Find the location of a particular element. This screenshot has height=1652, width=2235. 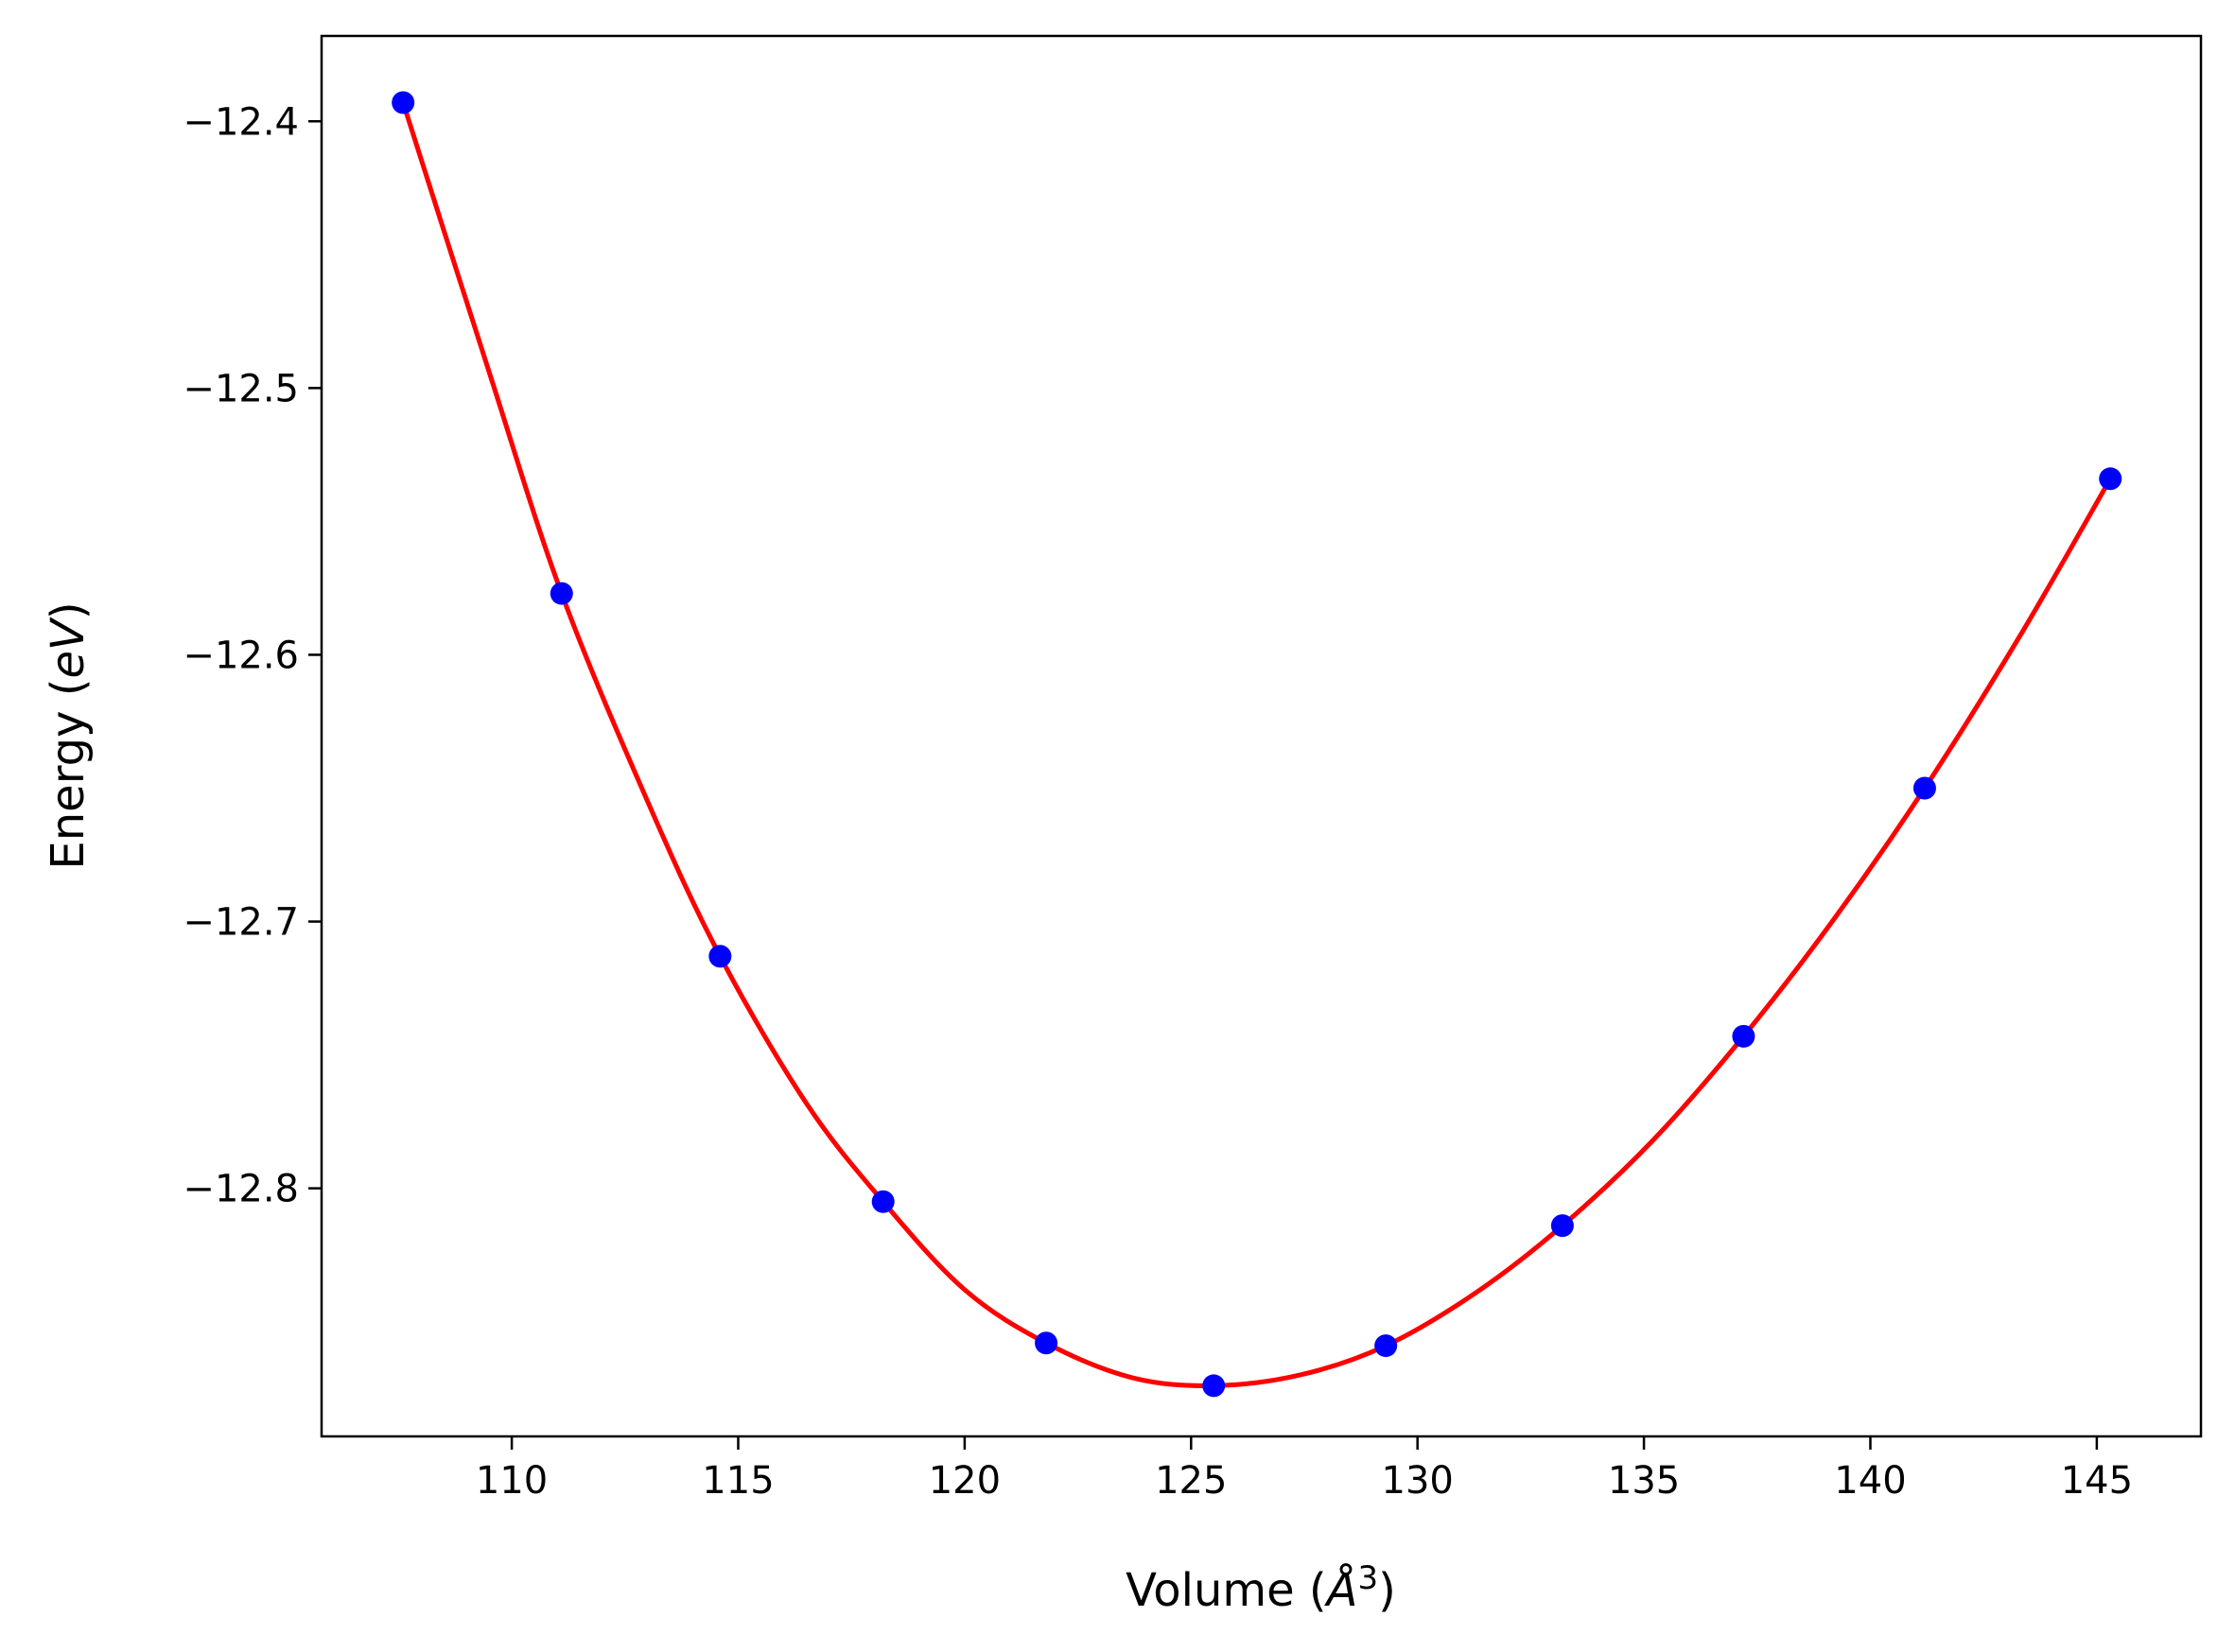

x-tick-label: 135 is located at coordinates (1644, 1481).